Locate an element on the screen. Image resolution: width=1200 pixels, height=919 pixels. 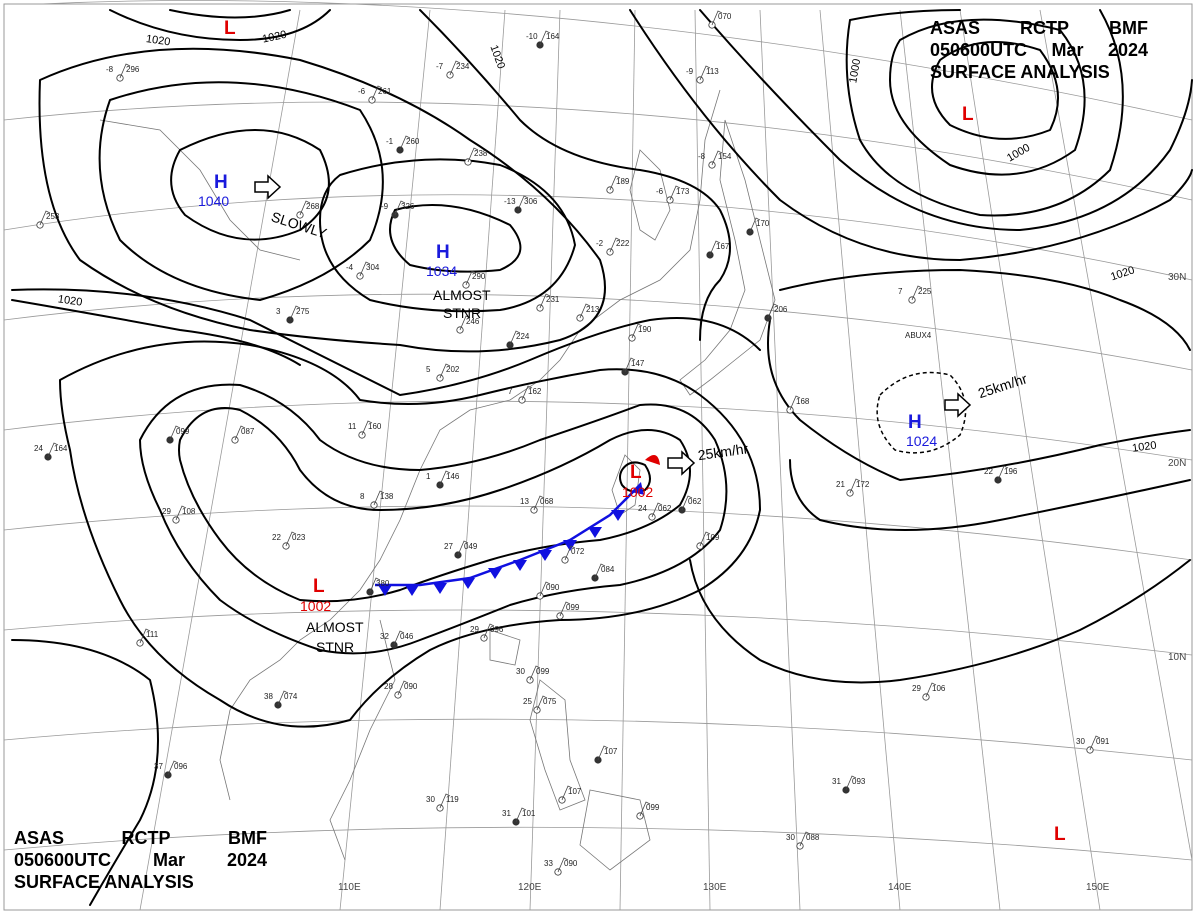
header-line1-c: BMF is located at coordinates (247, 838).